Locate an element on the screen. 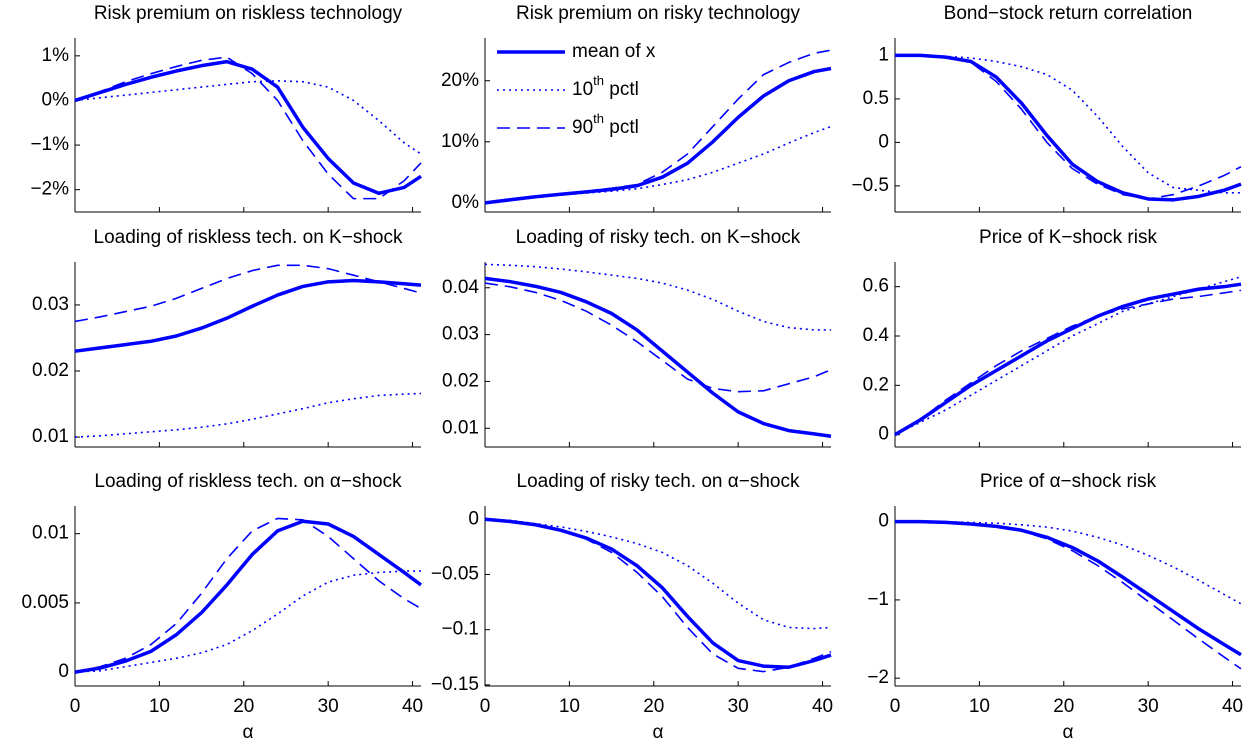  panel-title: Bond−stock return correlation is located at coordinates (1068, 13).